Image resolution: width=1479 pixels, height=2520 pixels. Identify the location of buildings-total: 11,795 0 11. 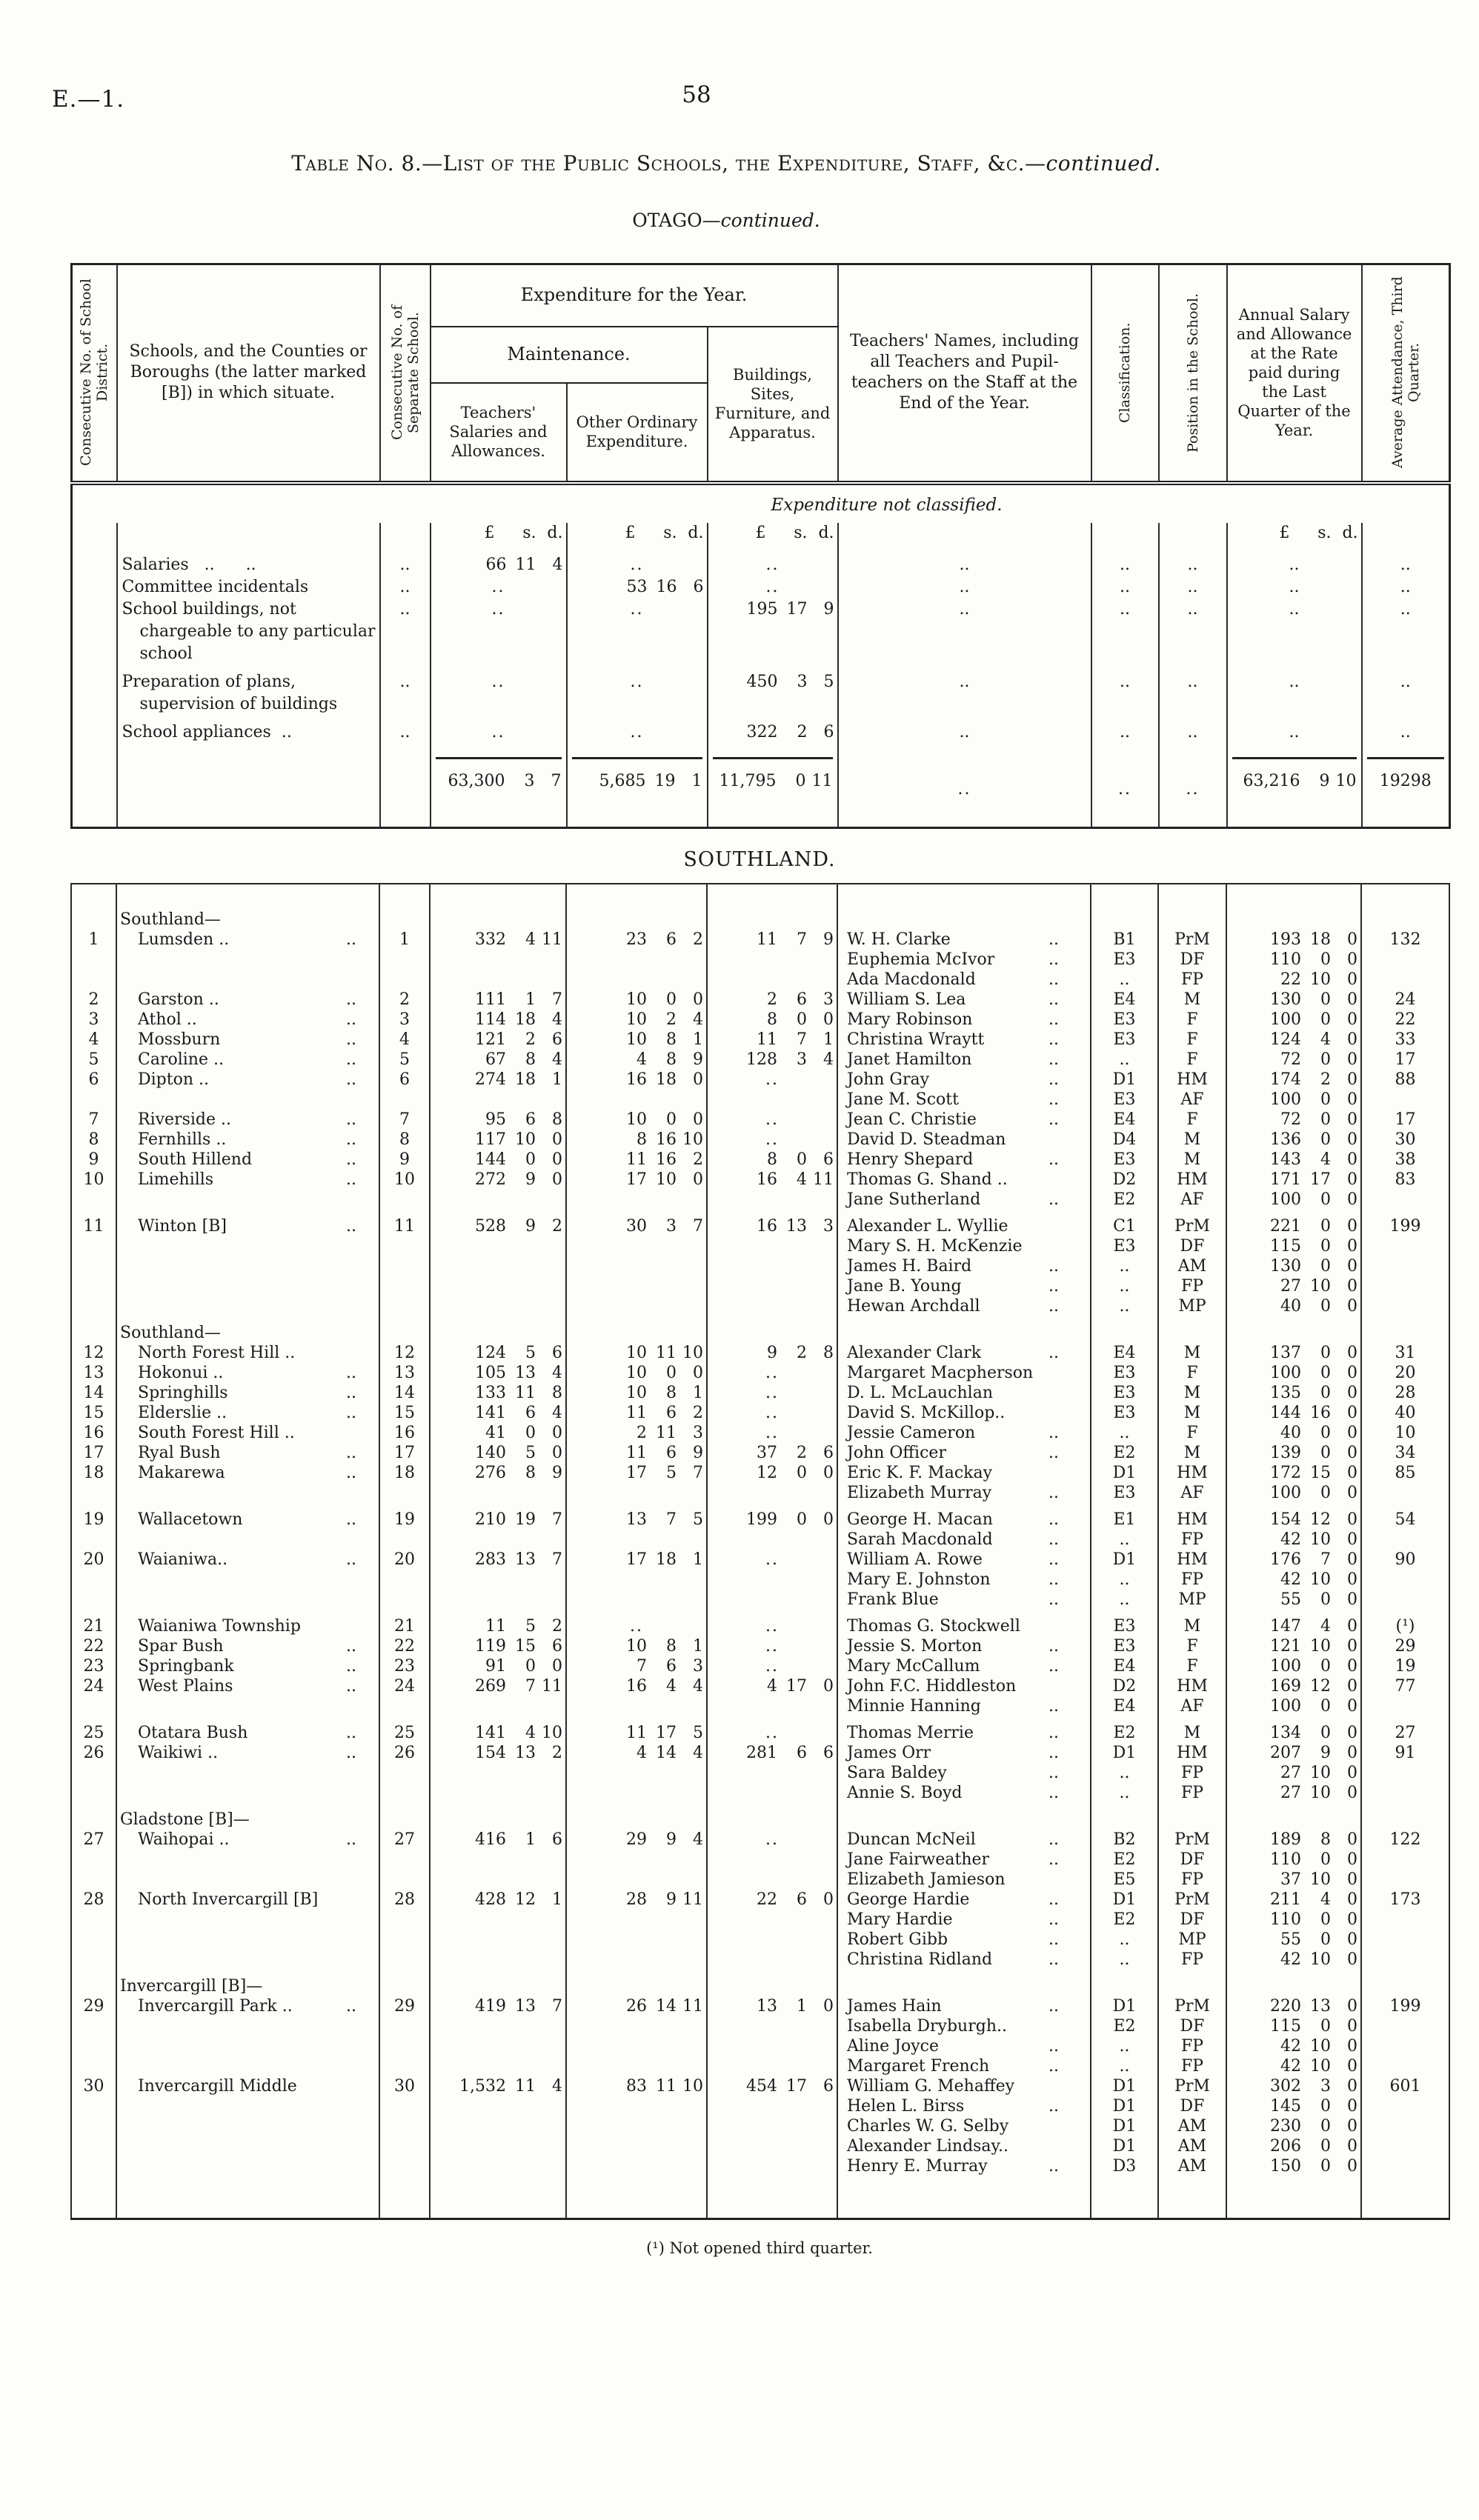
(773, 774).